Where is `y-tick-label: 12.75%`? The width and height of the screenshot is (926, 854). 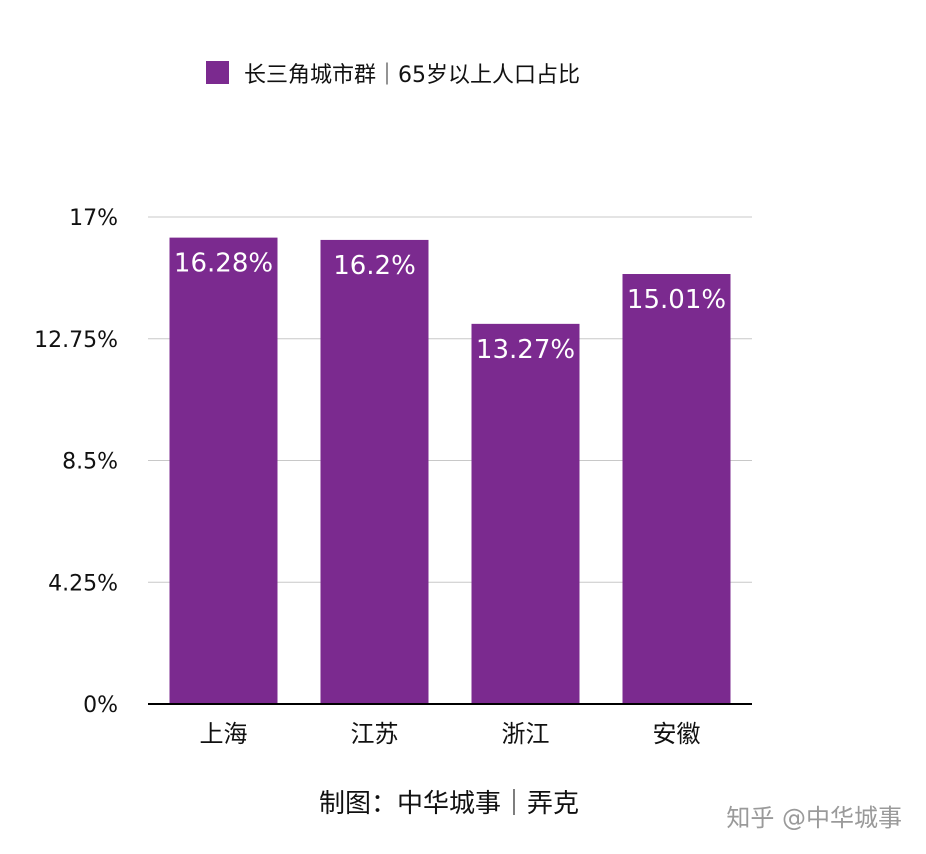
y-tick-label: 12.75% is located at coordinates (76, 340).